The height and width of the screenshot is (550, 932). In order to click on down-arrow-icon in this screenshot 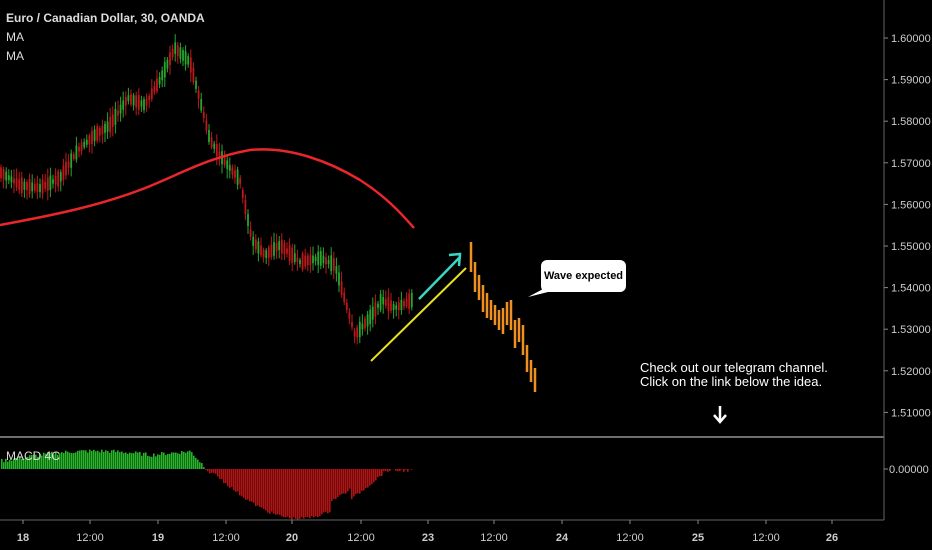, I will do `click(720, 415)`.